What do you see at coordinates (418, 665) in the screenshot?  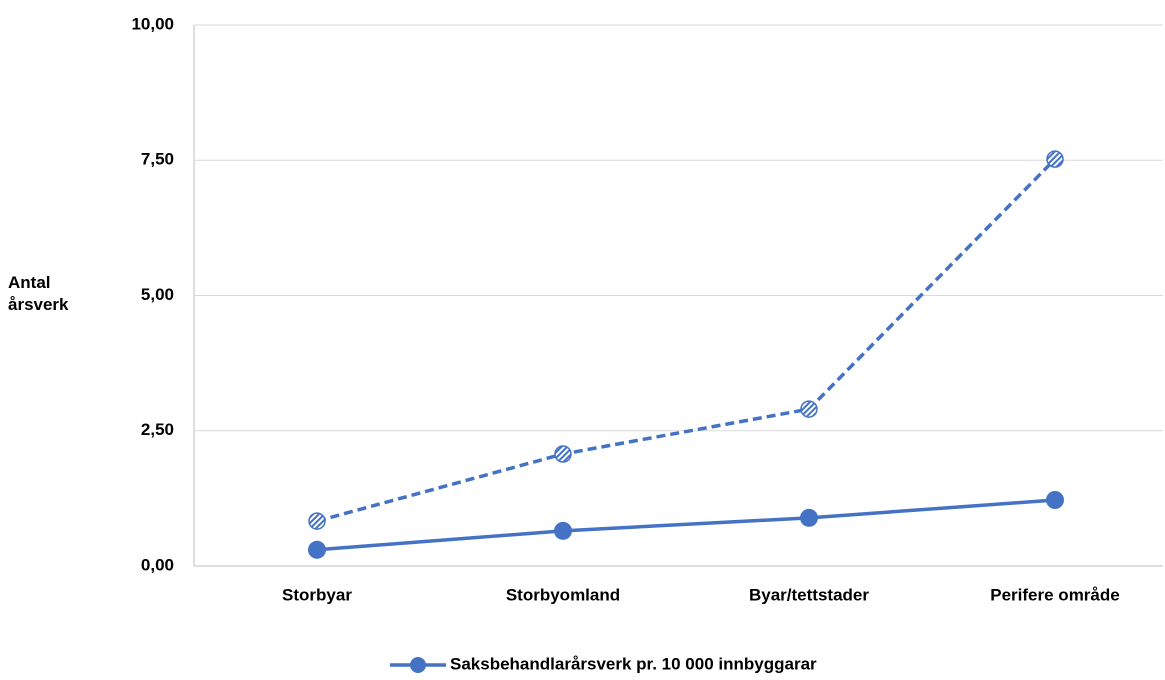 I see `legend-marker` at bounding box center [418, 665].